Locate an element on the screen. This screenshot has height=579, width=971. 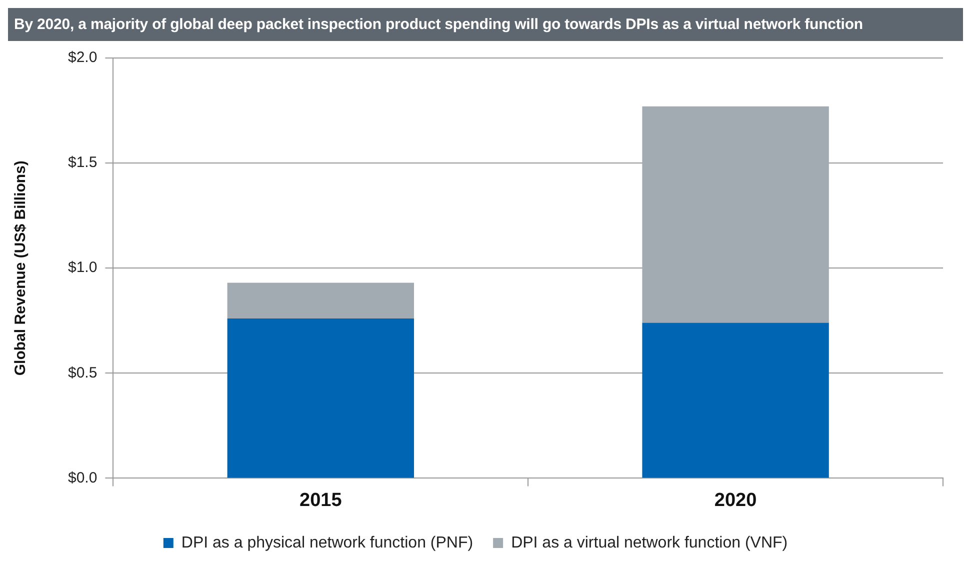
y-axis-title: Global Revenue (US$ Billions) is located at coordinates (21, 268).